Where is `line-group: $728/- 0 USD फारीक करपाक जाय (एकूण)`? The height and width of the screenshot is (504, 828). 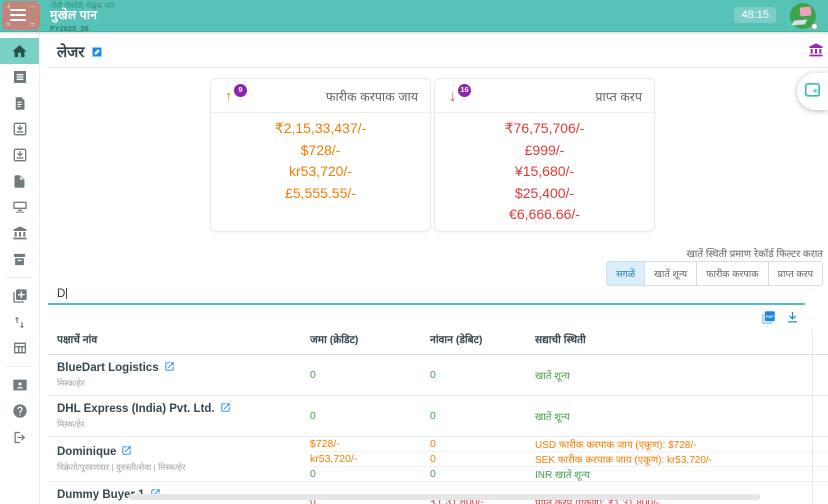
line-group: $728/- 0 USD फारीक करपाक जाय (एकूण) is located at coordinates (569, 459).